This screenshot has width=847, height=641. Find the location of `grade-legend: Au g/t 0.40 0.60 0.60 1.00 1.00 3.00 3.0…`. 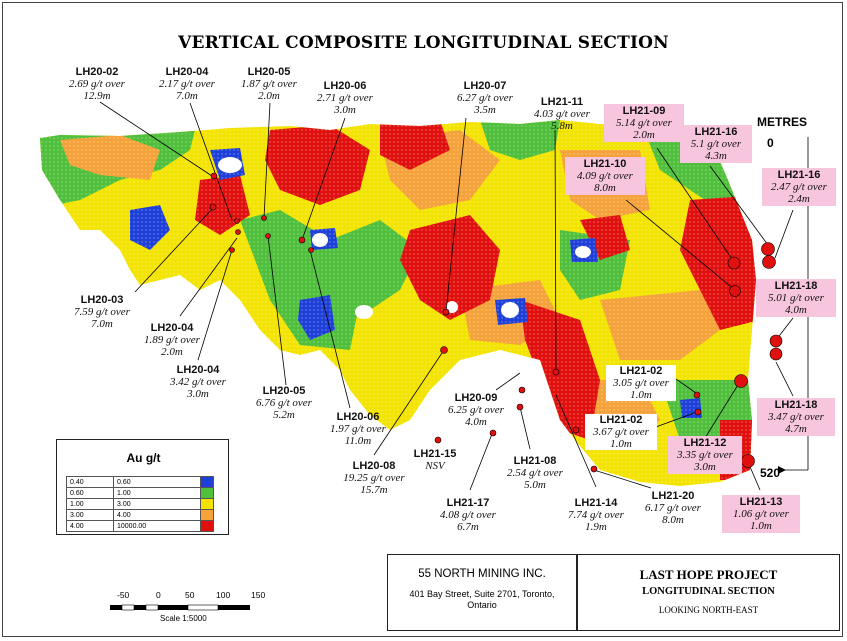

grade-legend: Au g/t 0.40 0.60 0.60 1.00 1.00 3.00 3.0… is located at coordinates (142, 487).